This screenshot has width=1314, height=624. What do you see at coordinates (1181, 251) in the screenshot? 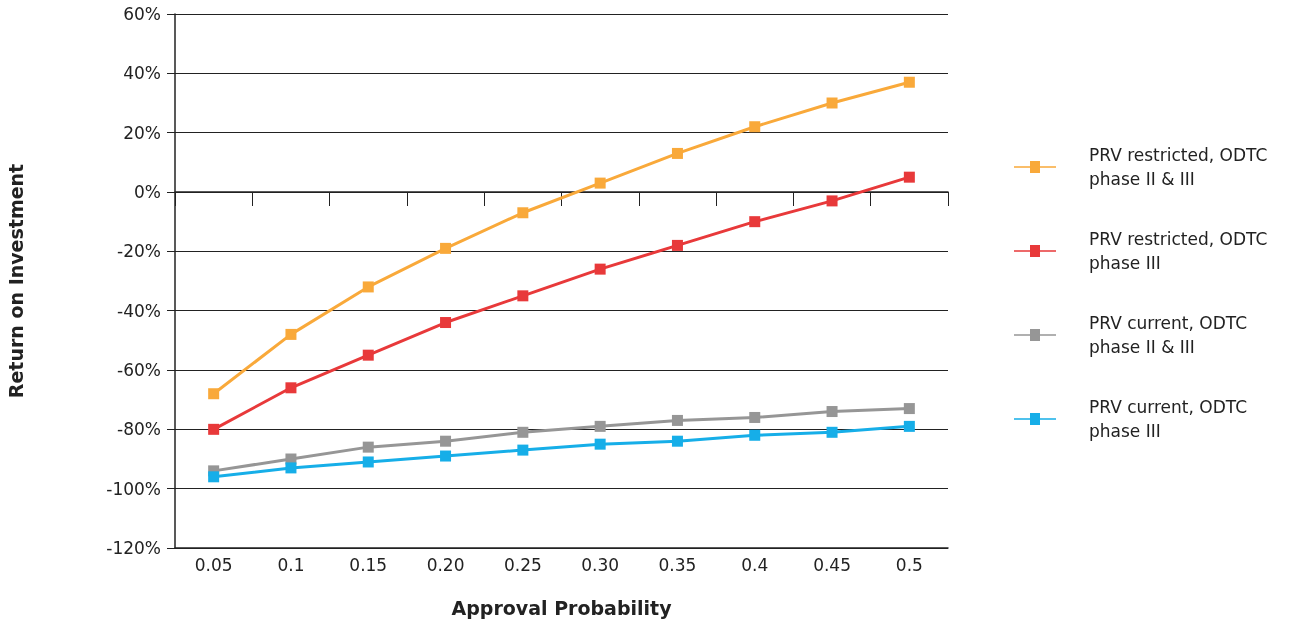
I see `legend-label: PRV restricted, ODTC phase III` at bounding box center [1181, 251].